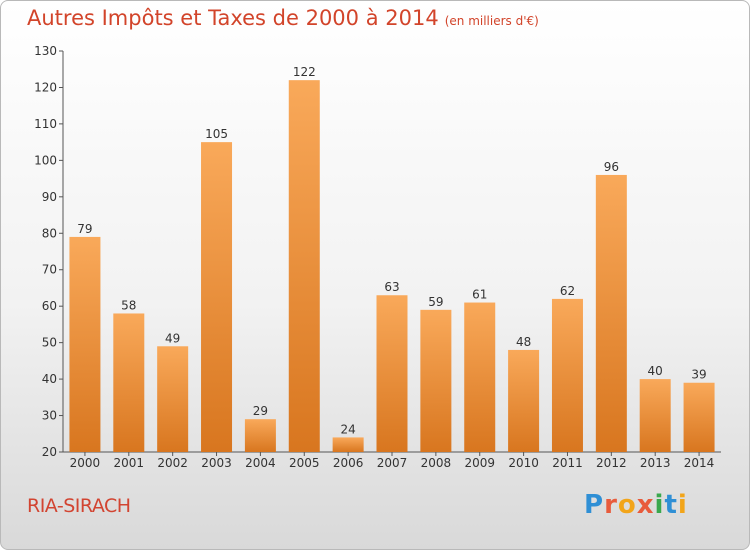 The height and width of the screenshot is (550, 750). I want to click on x-tick-label: 2013, so click(655, 463).